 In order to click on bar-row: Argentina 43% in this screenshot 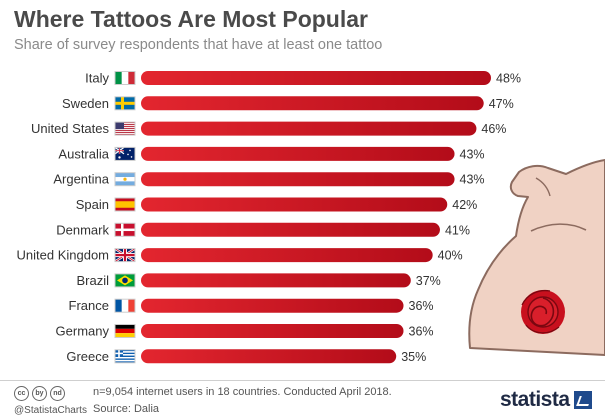, I will do `click(268, 179)`.